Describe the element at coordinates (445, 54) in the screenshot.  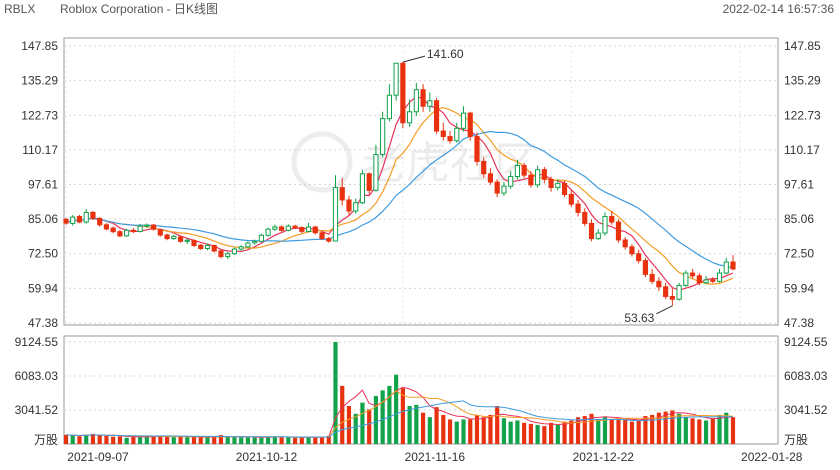
I see `high-price-annotation: 141.60` at that location.